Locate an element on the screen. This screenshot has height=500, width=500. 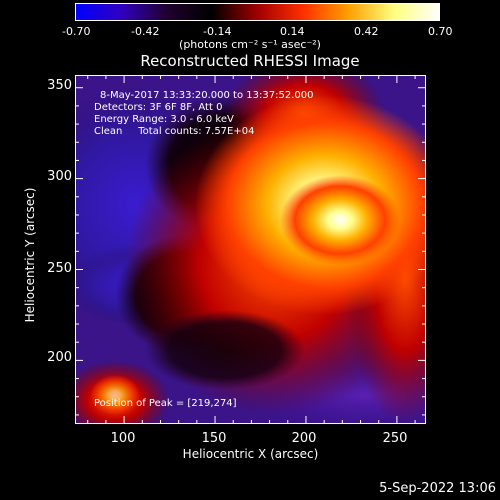
colorbar-tick: -0.70 is located at coordinates (76, 31).